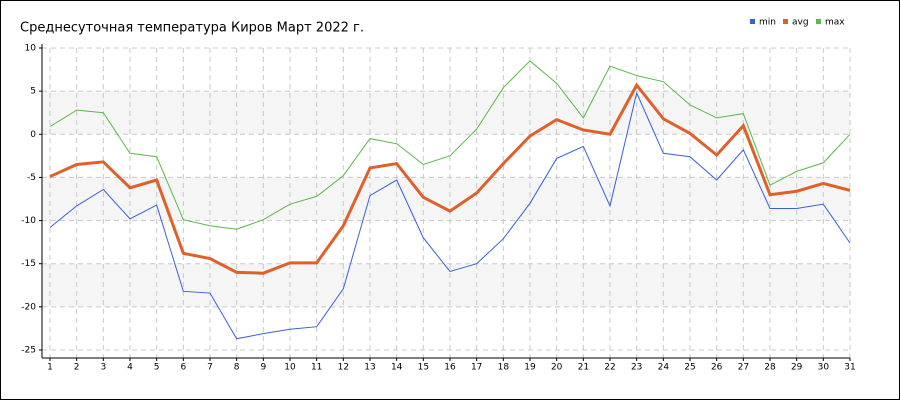 The width and height of the screenshot is (900, 400). What do you see at coordinates (797, 368) in the screenshot?
I see `x-tick-label: 29` at bounding box center [797, 368].